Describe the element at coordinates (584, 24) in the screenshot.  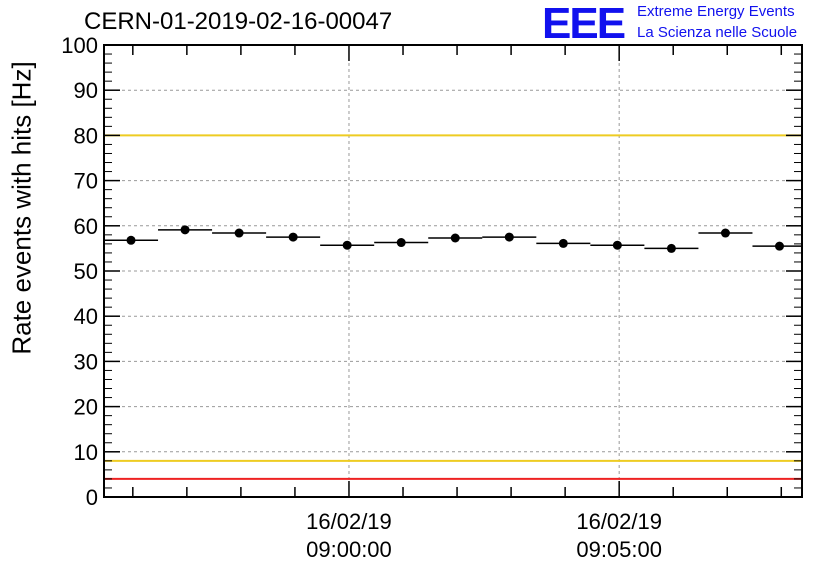
I see `eee-logo: EEE` at that location.